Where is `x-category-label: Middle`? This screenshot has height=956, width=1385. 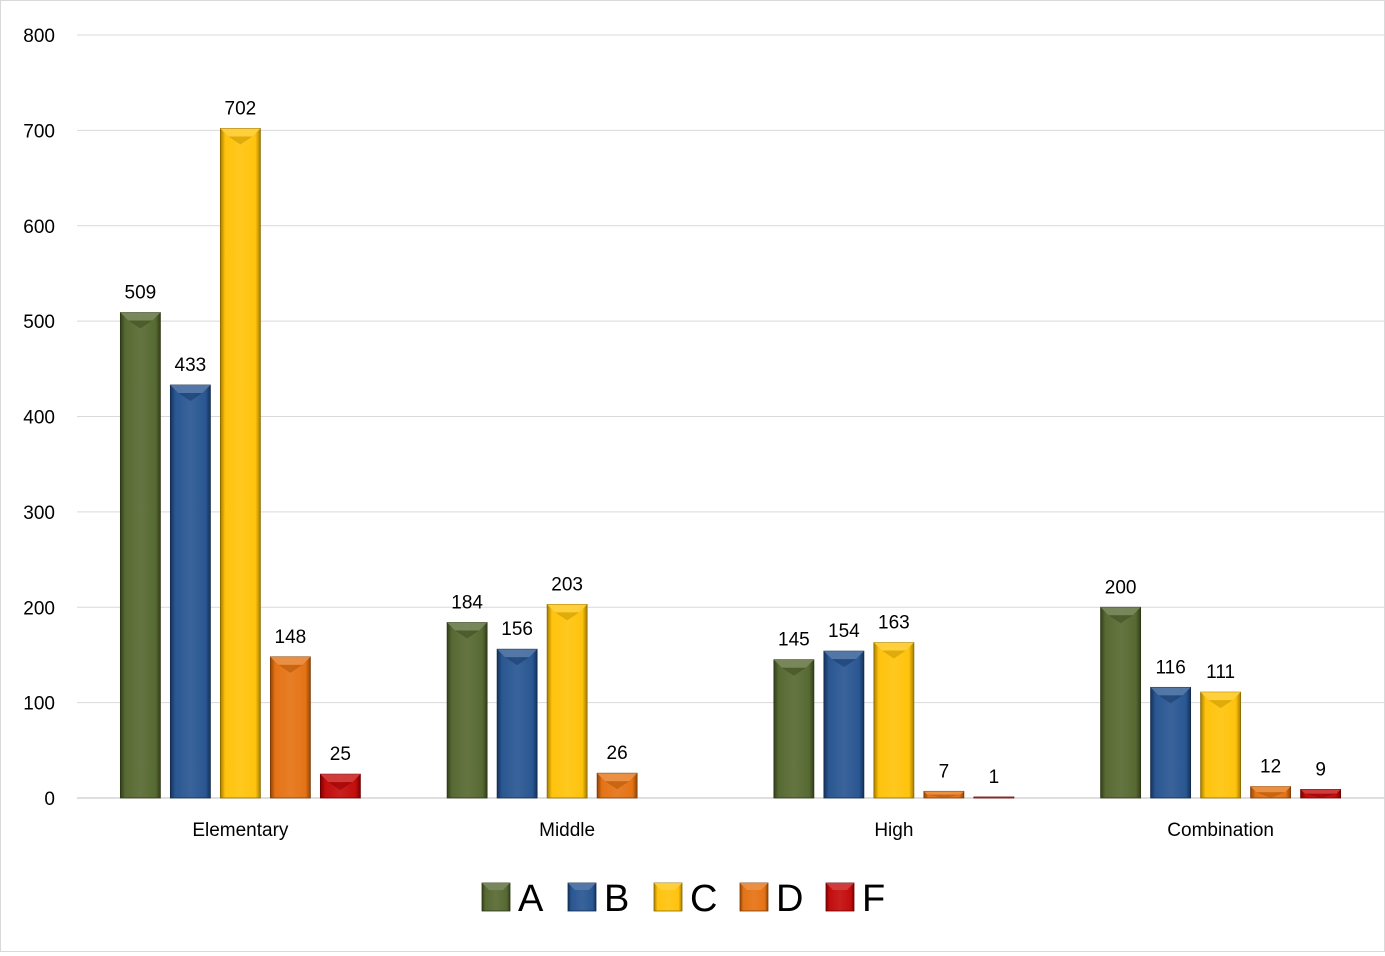 x-category-label: Middle is located at coordinates (567, 830).